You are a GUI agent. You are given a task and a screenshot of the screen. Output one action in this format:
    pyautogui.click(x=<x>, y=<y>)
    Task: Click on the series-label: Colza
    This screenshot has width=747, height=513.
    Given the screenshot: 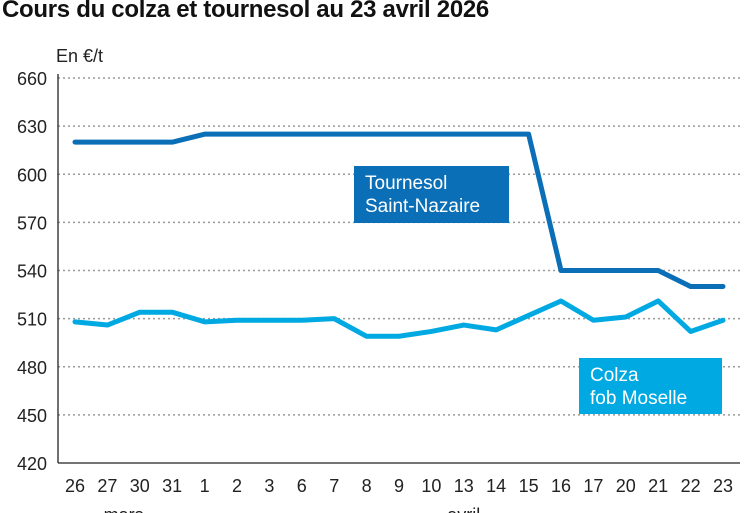 What is the action you would take?
    pyautogui.click(x=614, y=375)
    